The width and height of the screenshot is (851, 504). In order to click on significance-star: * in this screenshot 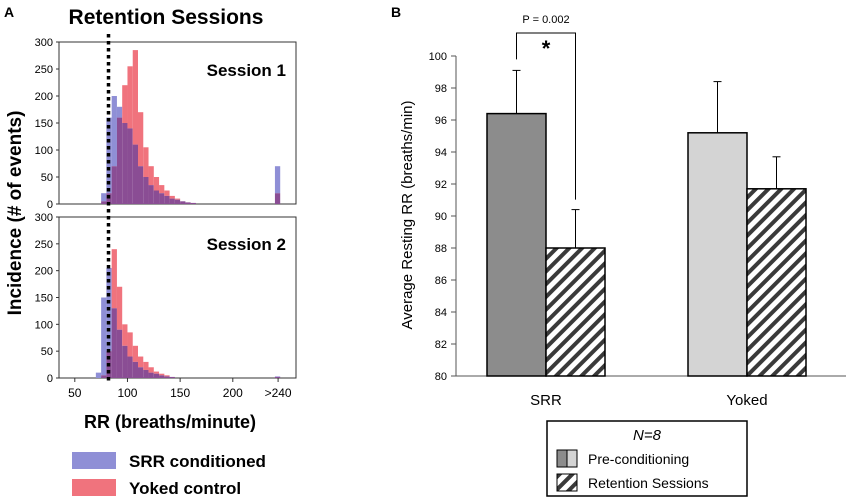, I will do `click(546, 48)`.